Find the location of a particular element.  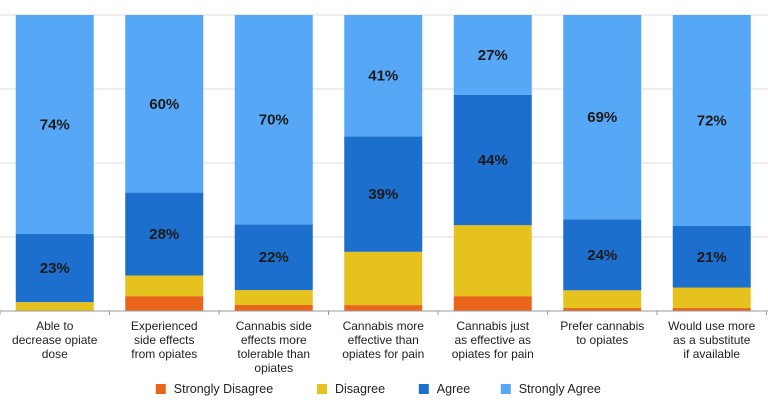

data-label: 70% is located at coordinates (274, 120).